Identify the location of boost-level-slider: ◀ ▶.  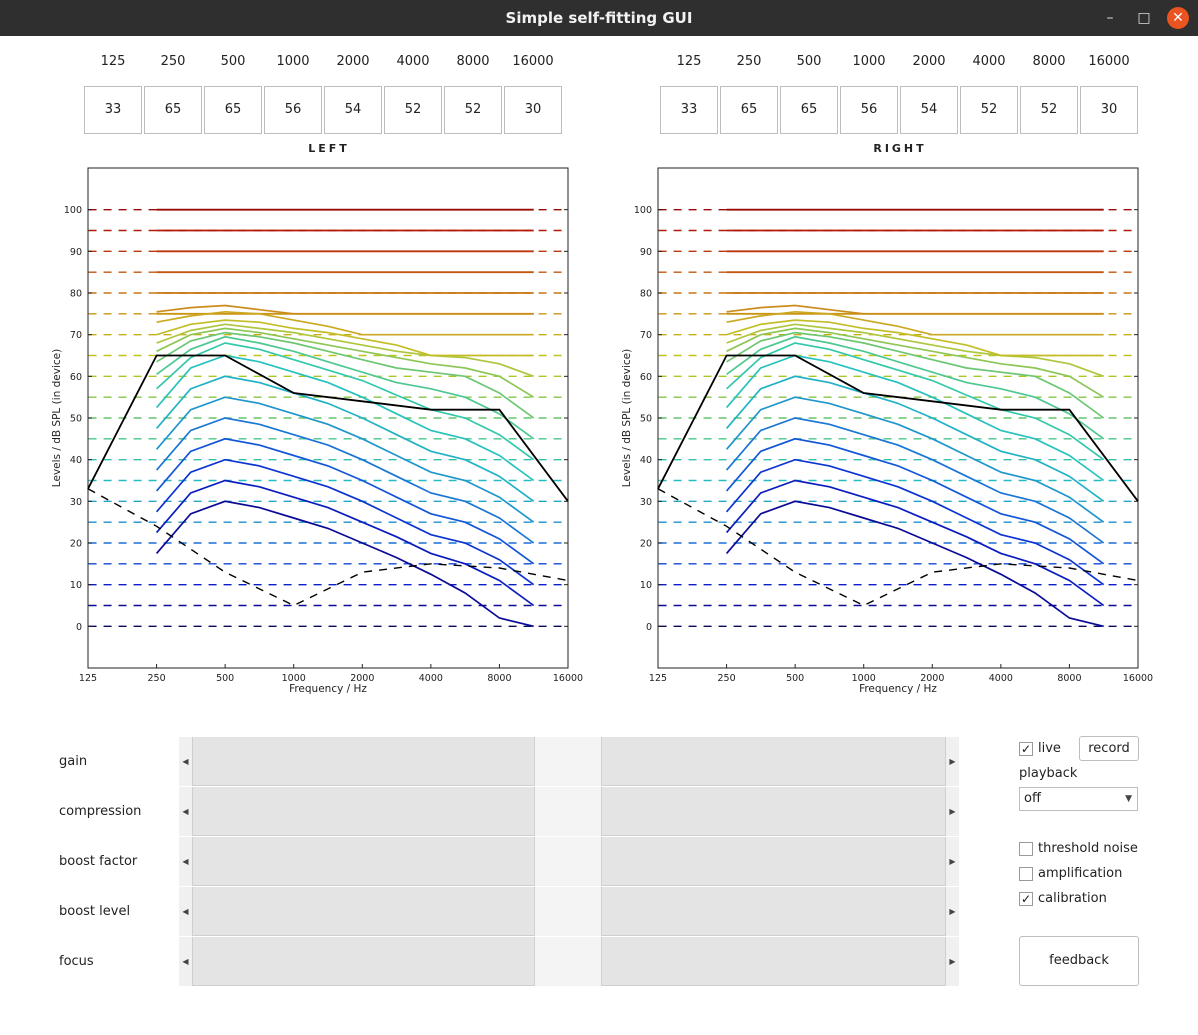
(569, 911).